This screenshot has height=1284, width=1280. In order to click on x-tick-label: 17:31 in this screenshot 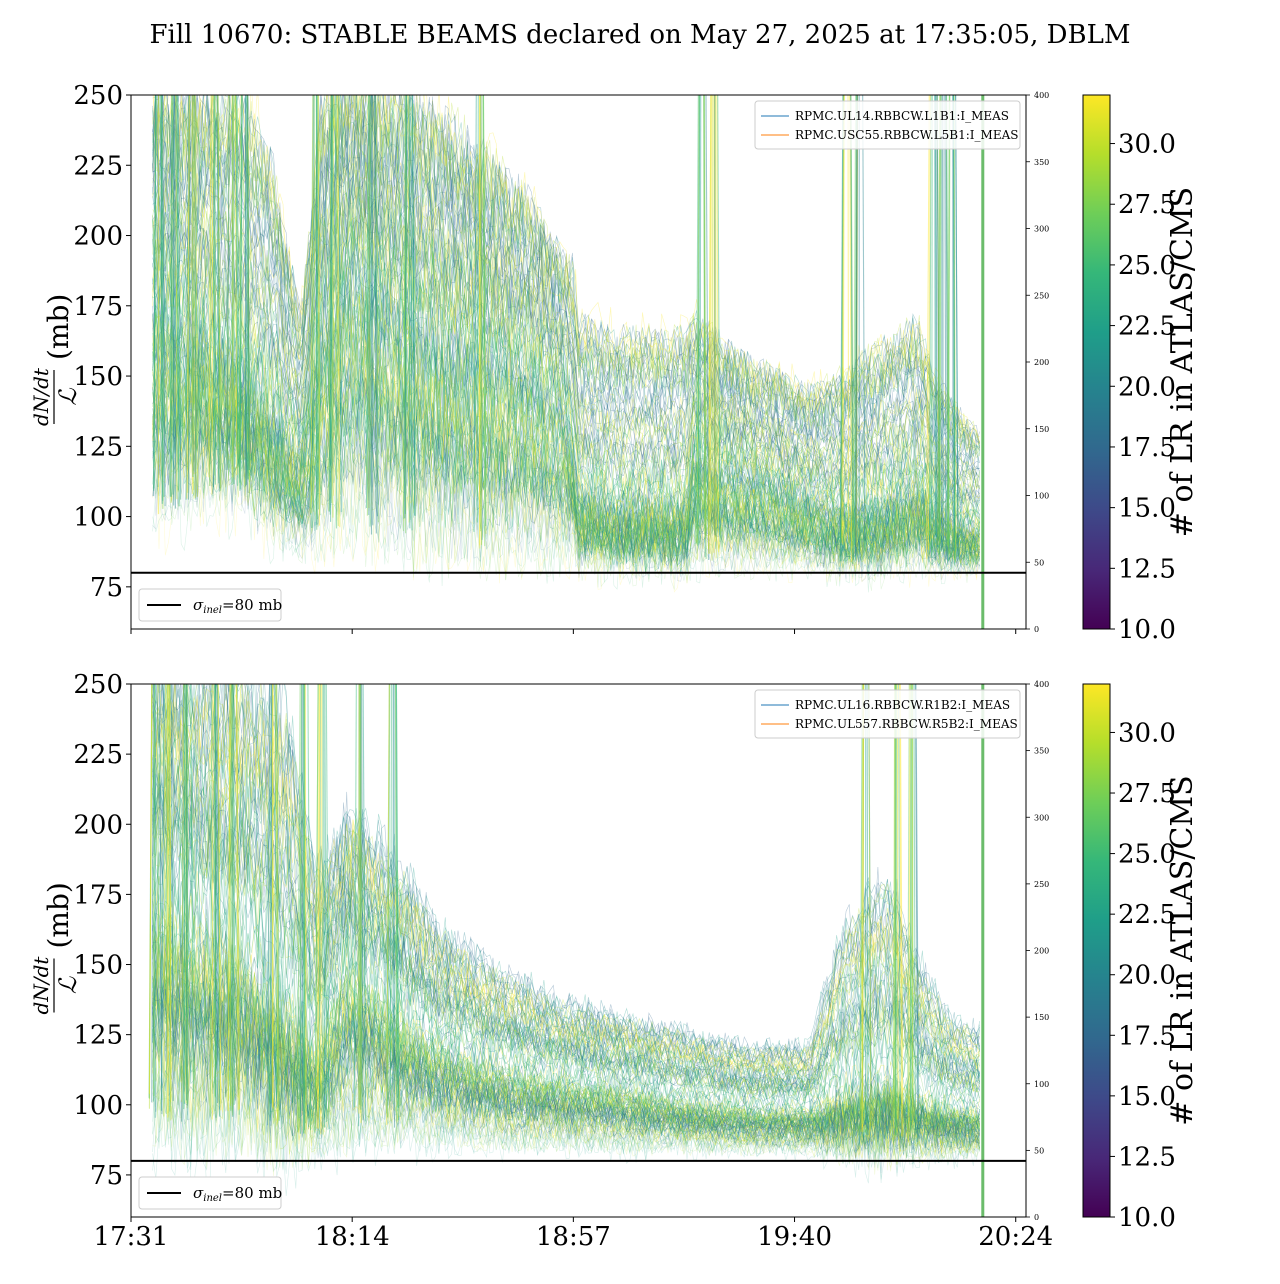, I will do `click(131, 1237)`.